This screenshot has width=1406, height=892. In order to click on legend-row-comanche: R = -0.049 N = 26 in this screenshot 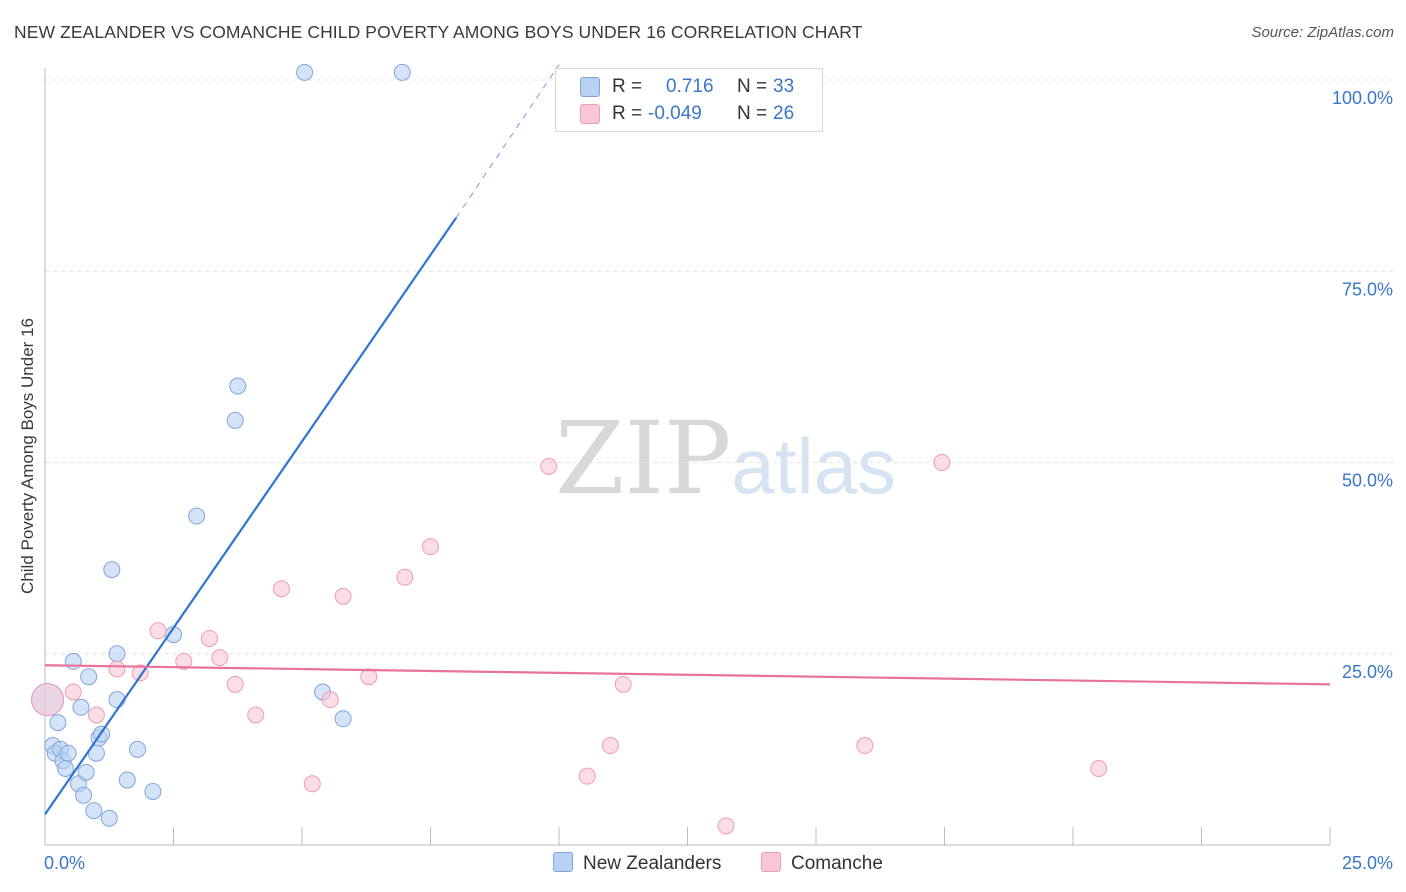, I will do `click(689, 114)`.